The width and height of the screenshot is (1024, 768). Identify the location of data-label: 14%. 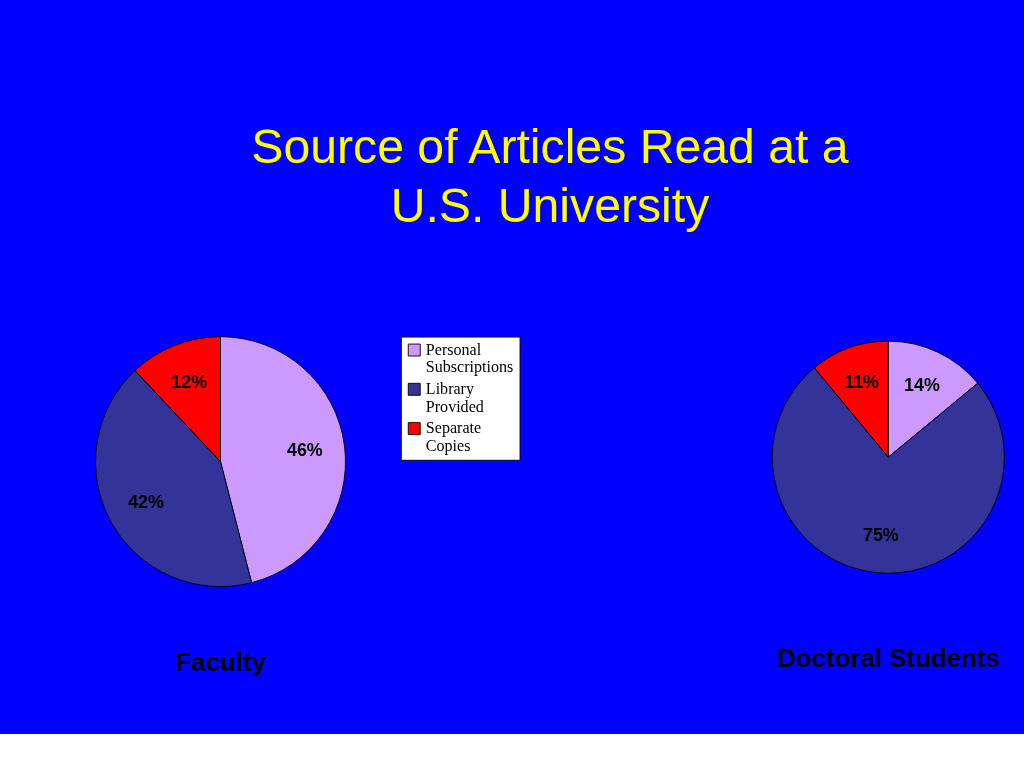
(922, 385).